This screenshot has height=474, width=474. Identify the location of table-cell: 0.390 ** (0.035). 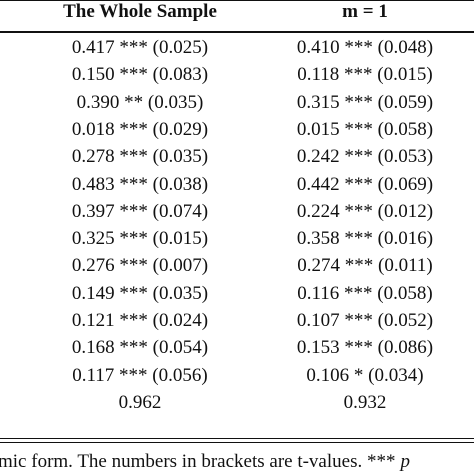
(140, 102).